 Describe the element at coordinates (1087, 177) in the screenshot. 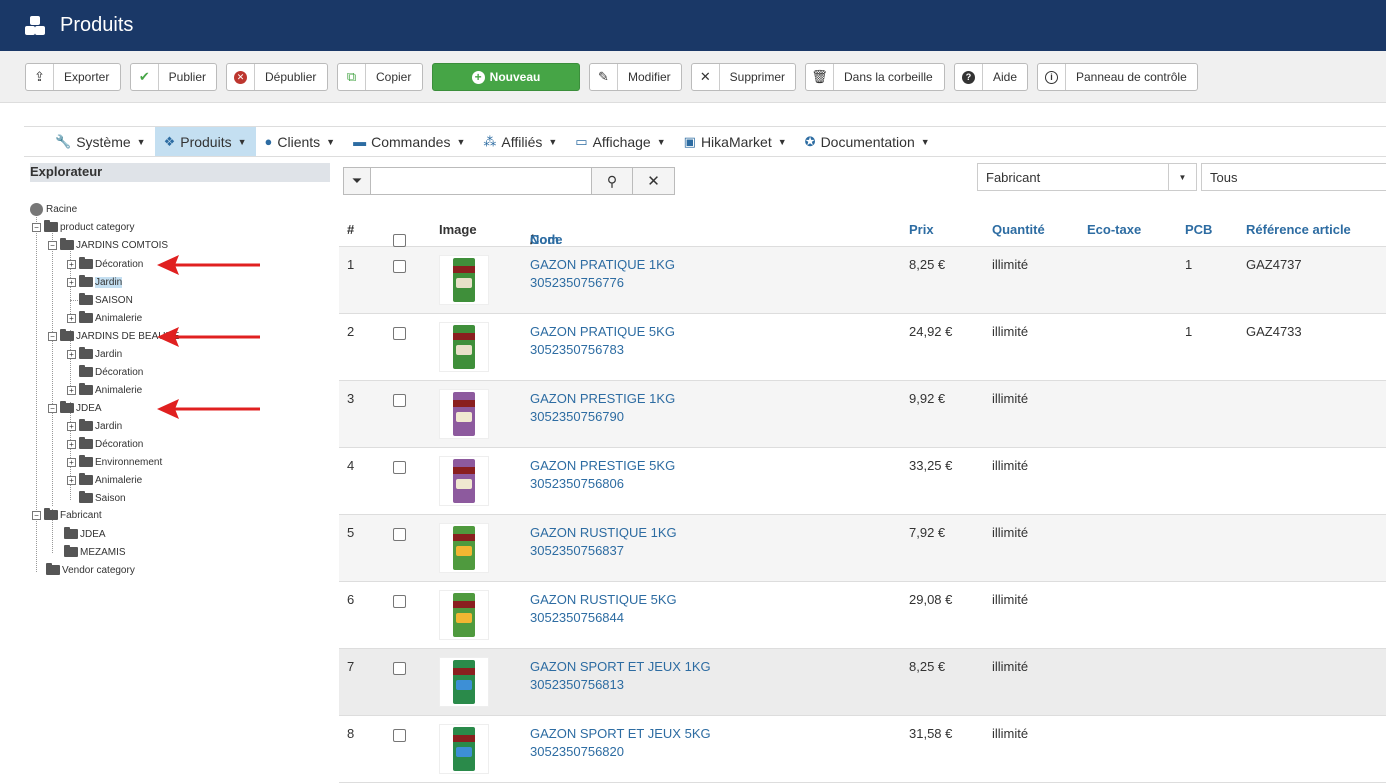

I see `manufacturer-select: Fabricant ▼` at that location.